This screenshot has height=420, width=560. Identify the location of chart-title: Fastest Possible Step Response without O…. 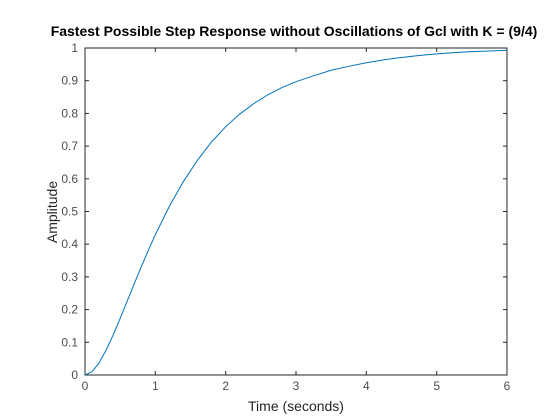
(294, 31).